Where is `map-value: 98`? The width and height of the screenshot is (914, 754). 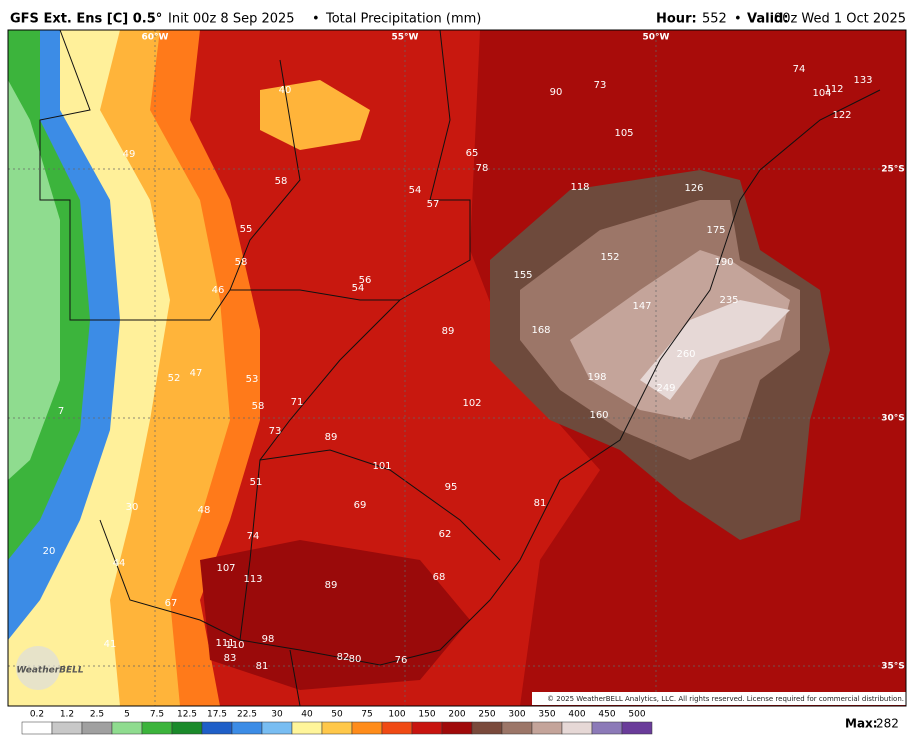 map-value: 98 is located at coordinates (268, 639).